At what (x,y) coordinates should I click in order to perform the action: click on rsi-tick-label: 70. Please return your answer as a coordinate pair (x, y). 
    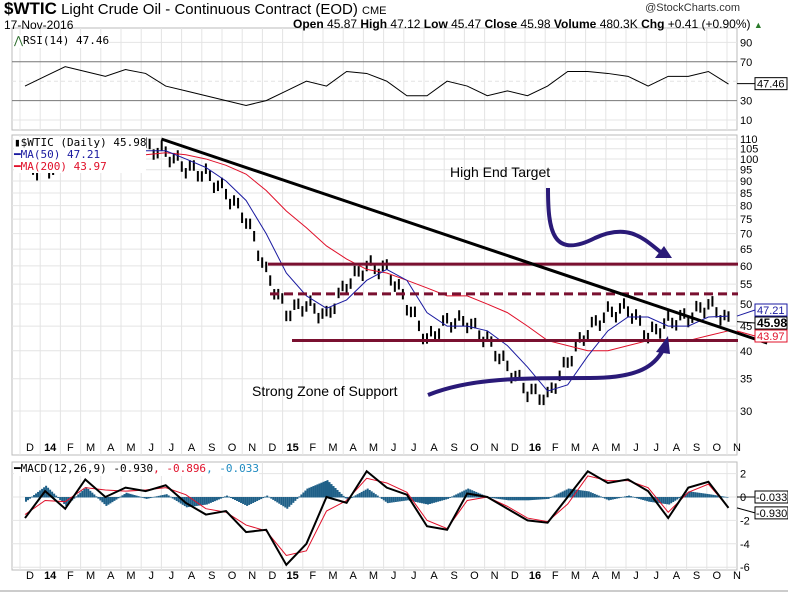
    Looking at the image, I should click on (746, 63).